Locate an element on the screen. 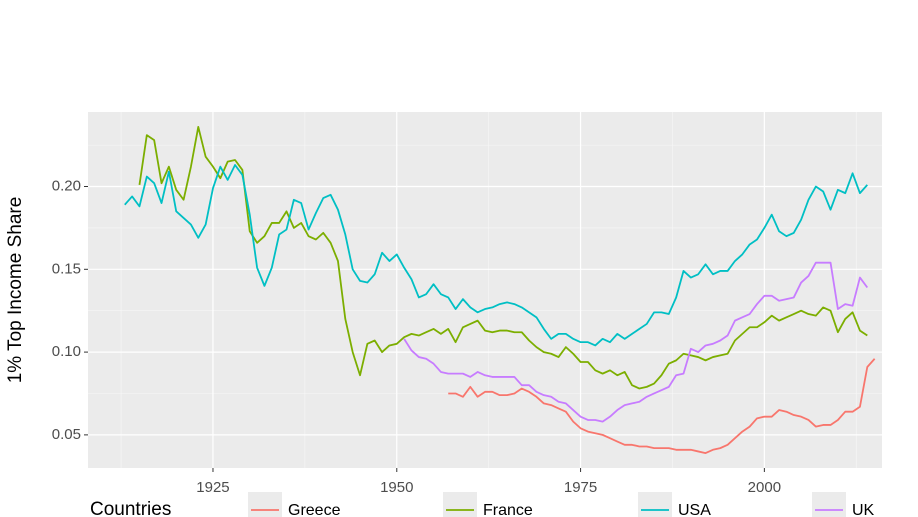 This screenshot has width=918, height=517. x-tick-label: 1975 is located at coordinates (580, 487).